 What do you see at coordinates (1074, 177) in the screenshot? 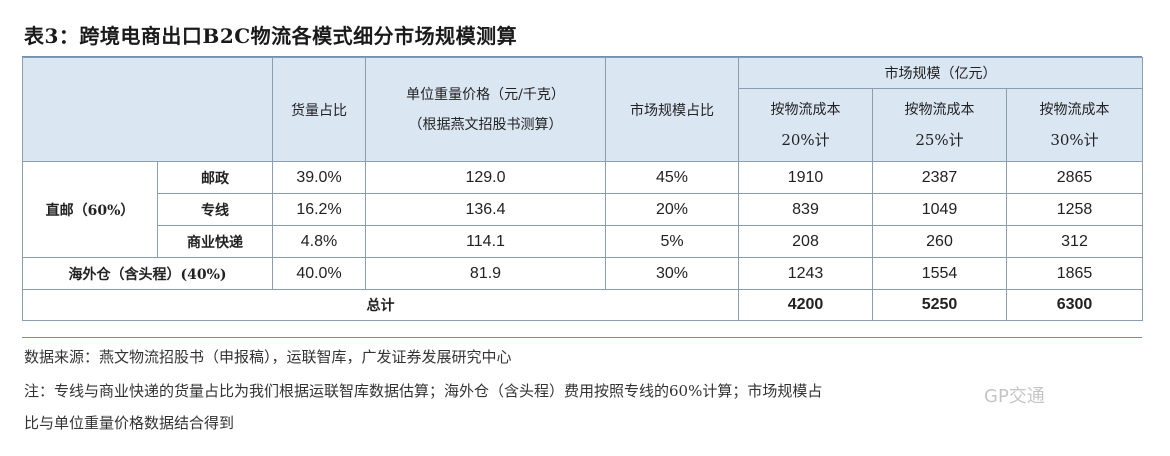
I see `cell-cost-30: 2865` at bounding box center [1074, 177].